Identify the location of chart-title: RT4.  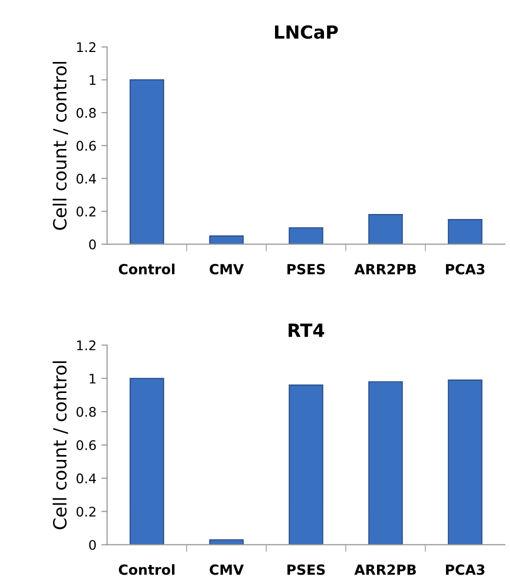
(306, 330).